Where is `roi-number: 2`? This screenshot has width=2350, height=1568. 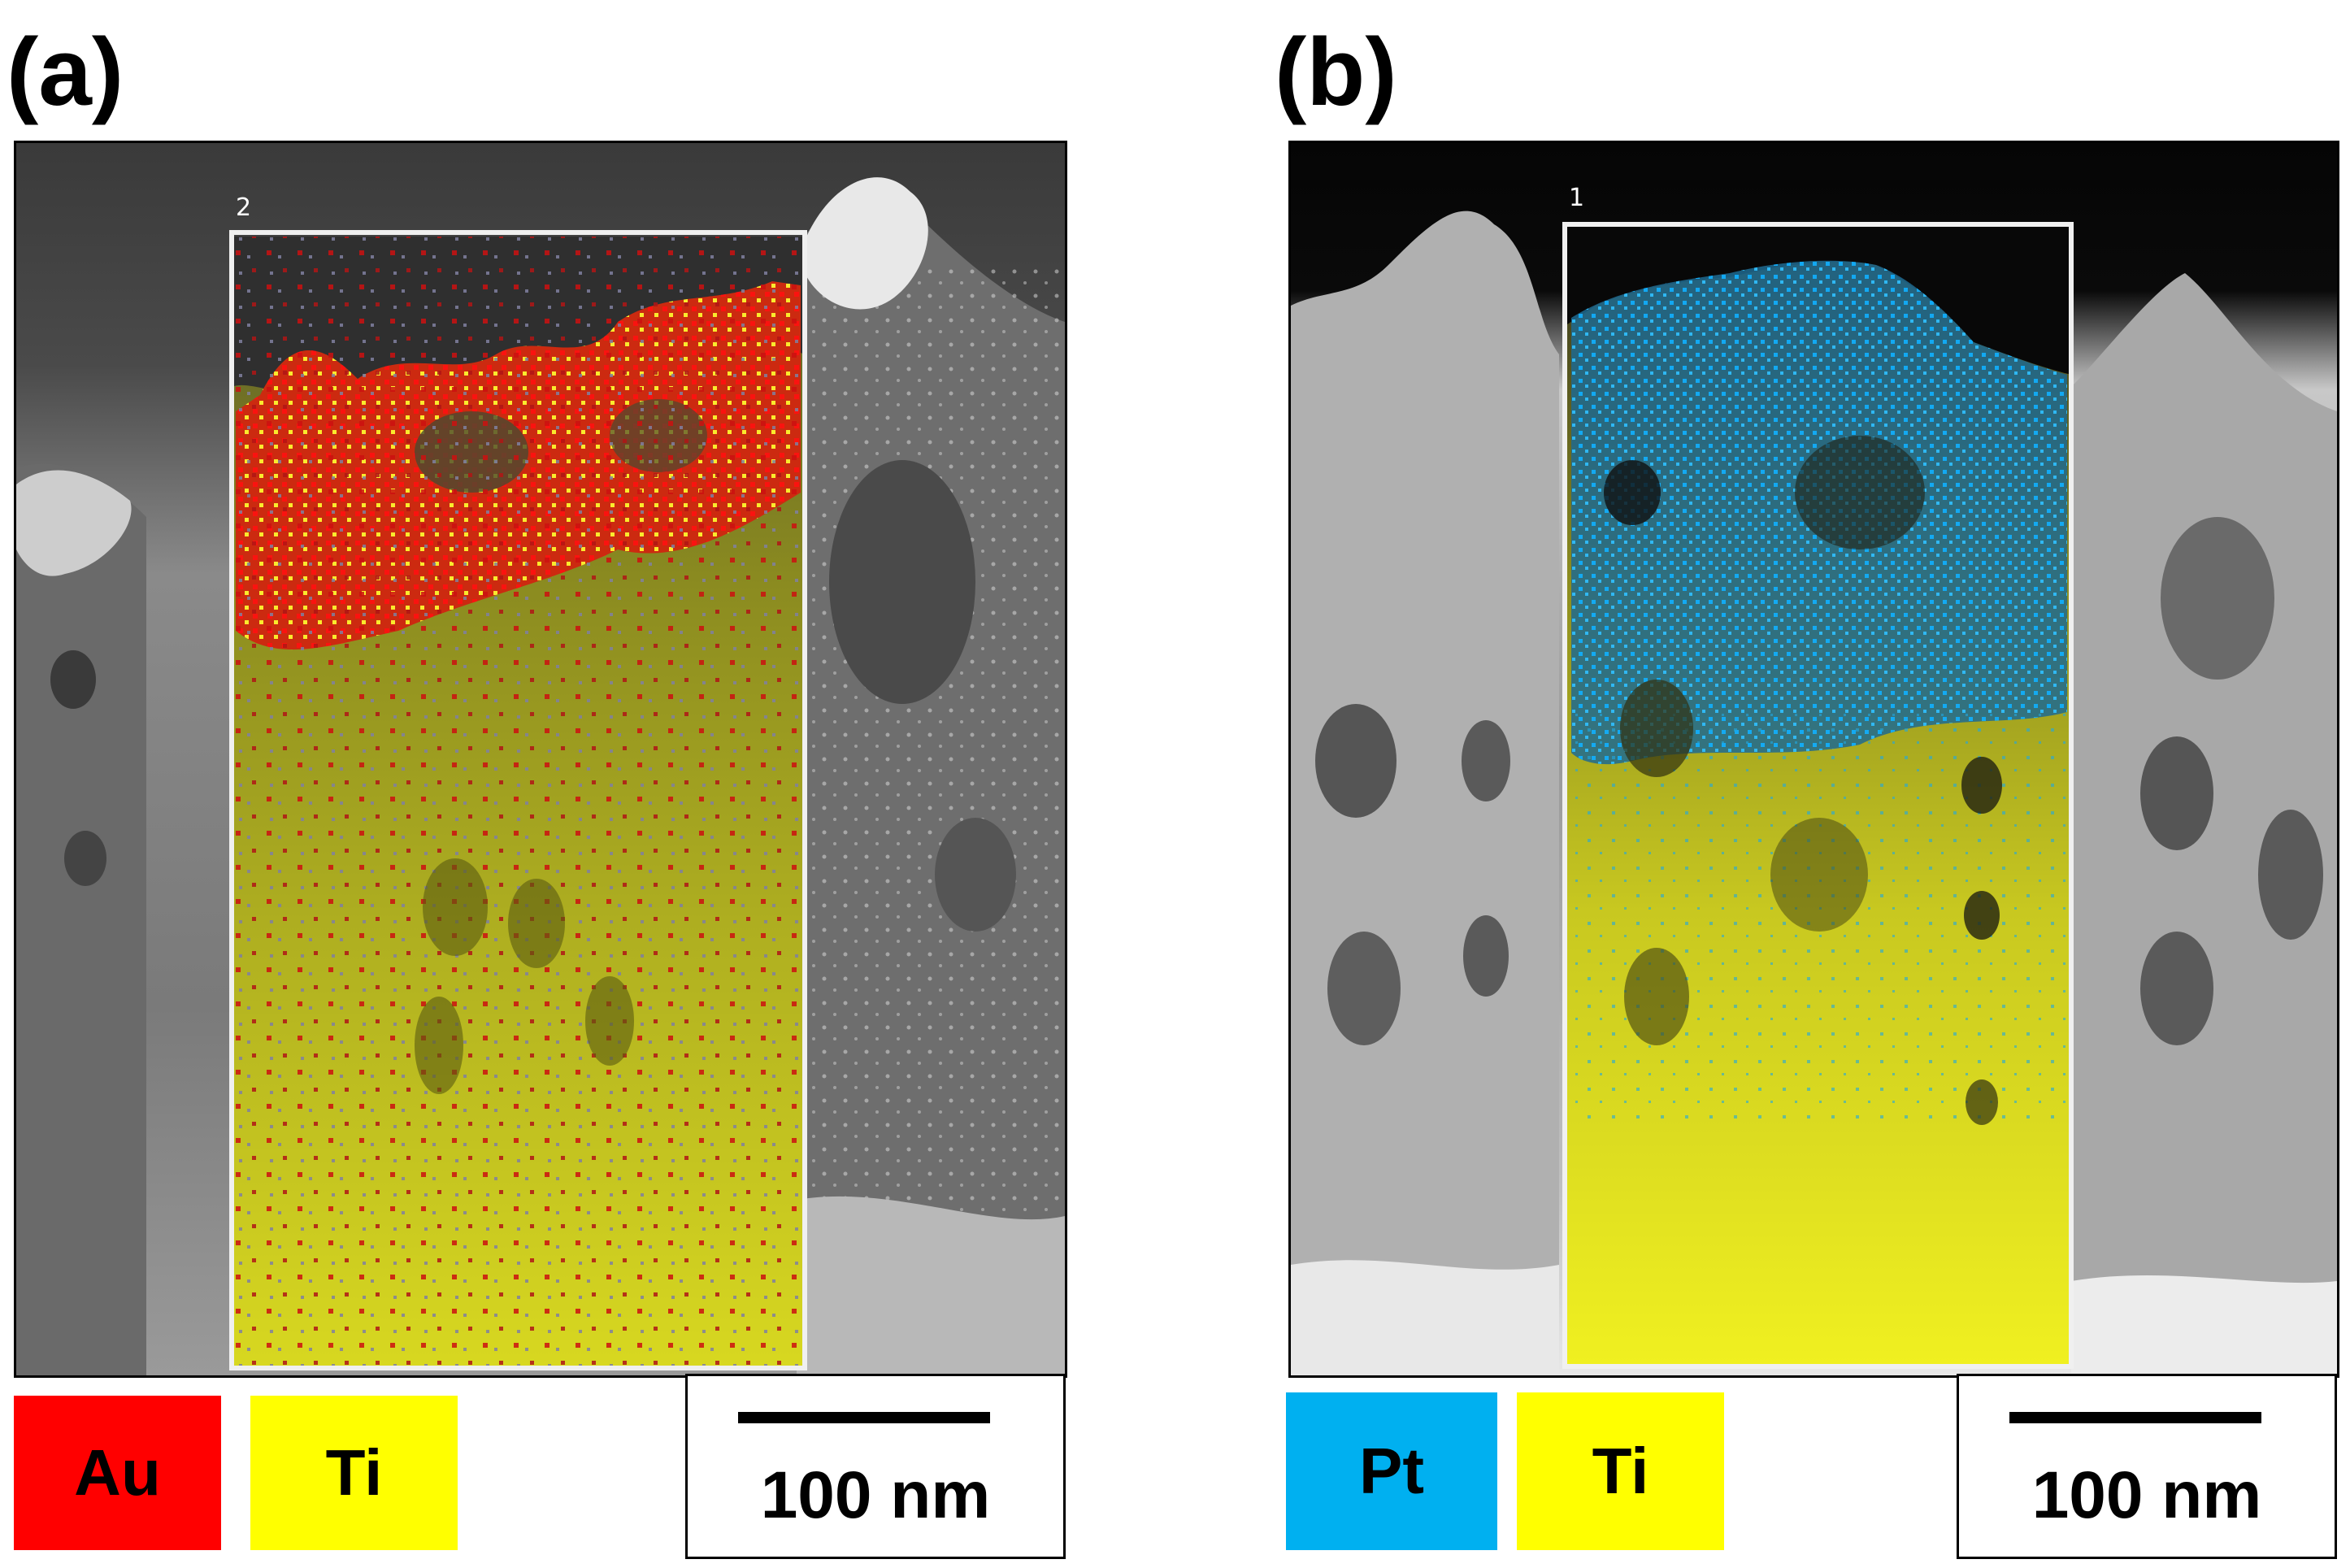
roi-number: 2 is located at coordinates (244, 207).